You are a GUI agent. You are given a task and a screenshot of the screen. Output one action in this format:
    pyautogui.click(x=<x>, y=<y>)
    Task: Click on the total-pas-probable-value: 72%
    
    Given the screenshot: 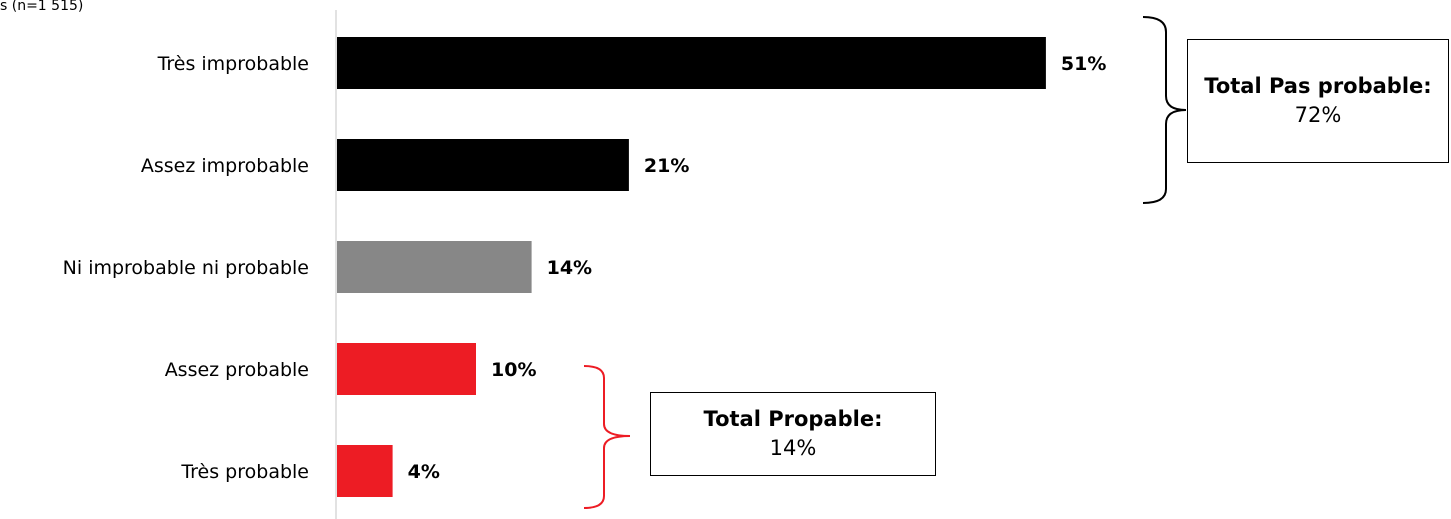 What is the action you would take?
    pyautogui.click(x=1318, y=115)
    